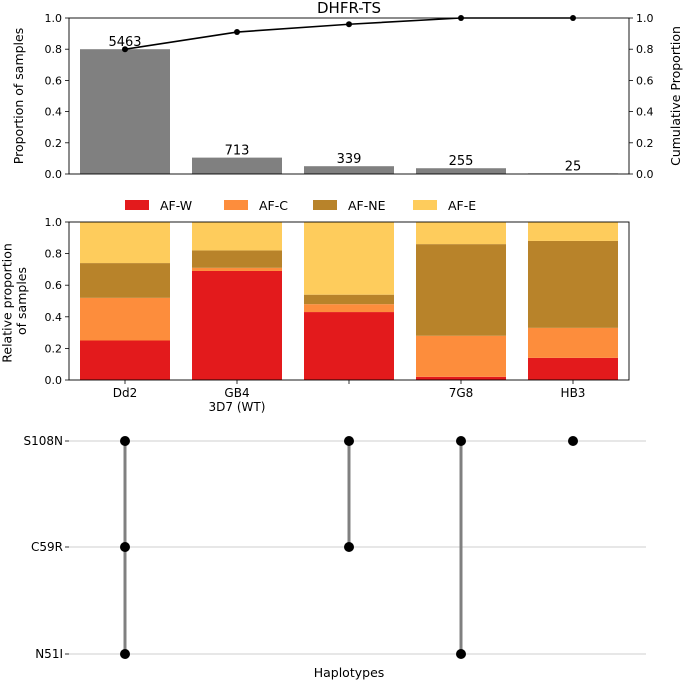  What do you see at coordinates (125, 393) in the screenshot?
I see `x-tick-label: Dd2` at bounding box center [125, 393].